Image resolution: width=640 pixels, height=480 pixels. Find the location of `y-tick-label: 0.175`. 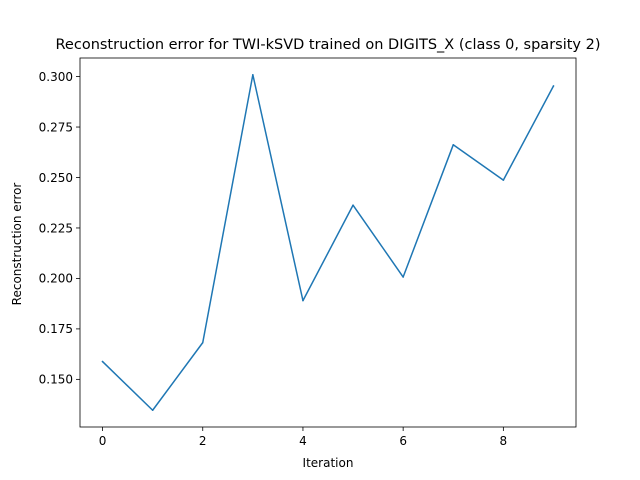

y-tick-label: 0.175 is located at coordinates (56, 329).